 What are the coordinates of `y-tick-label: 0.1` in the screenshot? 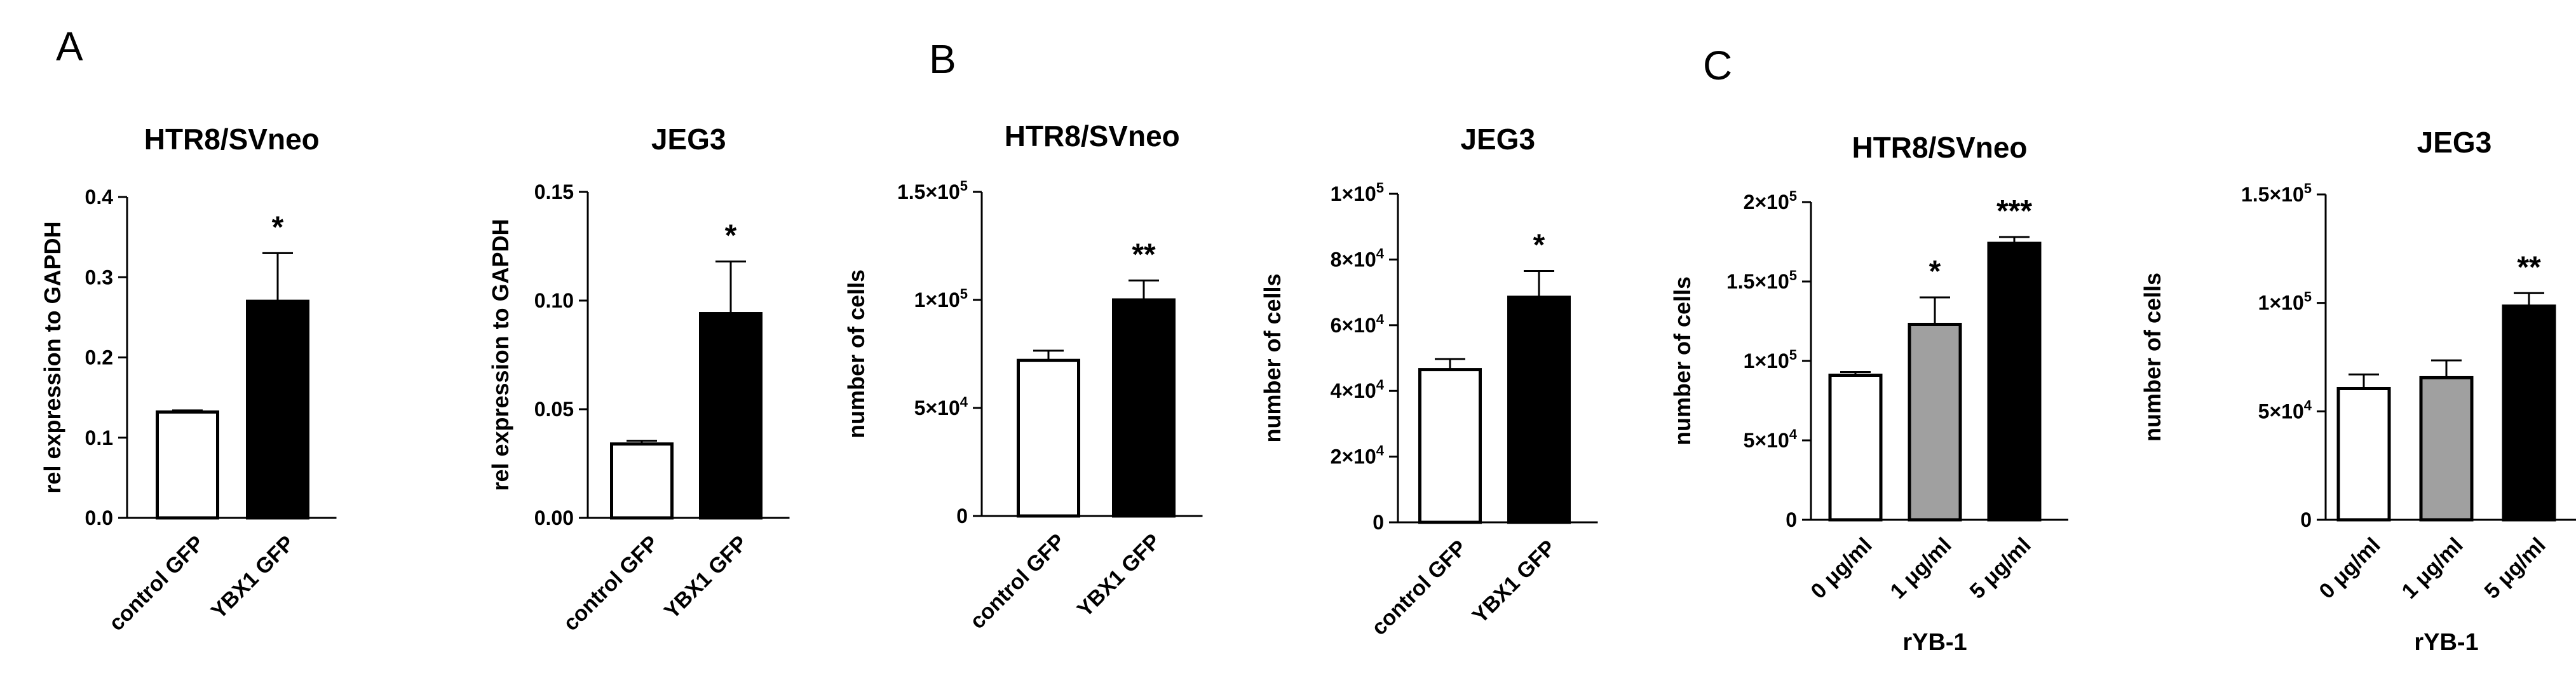 It's located at (99, 438).